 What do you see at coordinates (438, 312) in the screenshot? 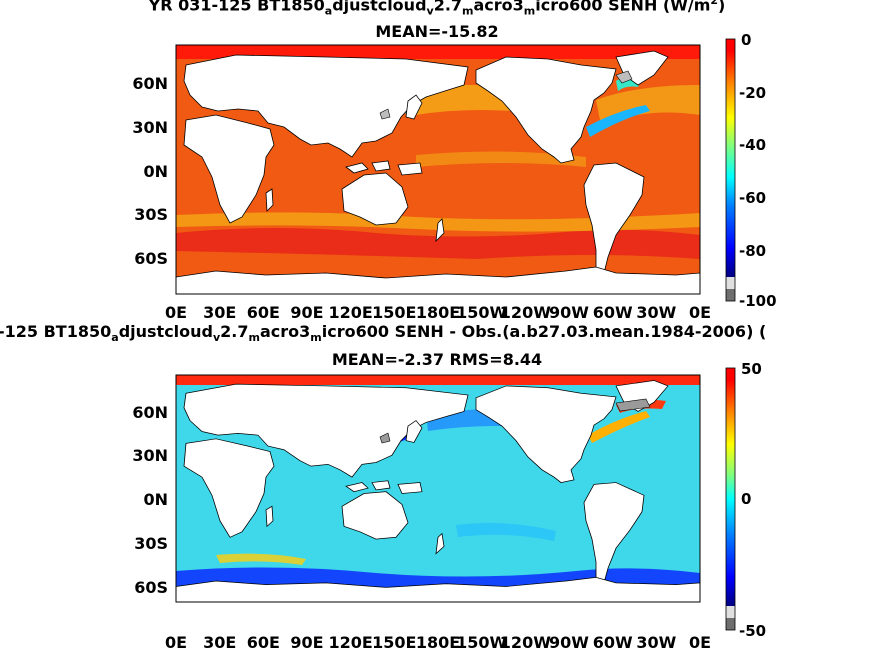
I see `top-xtick-label: 180E` at bounding box center [438, 312].